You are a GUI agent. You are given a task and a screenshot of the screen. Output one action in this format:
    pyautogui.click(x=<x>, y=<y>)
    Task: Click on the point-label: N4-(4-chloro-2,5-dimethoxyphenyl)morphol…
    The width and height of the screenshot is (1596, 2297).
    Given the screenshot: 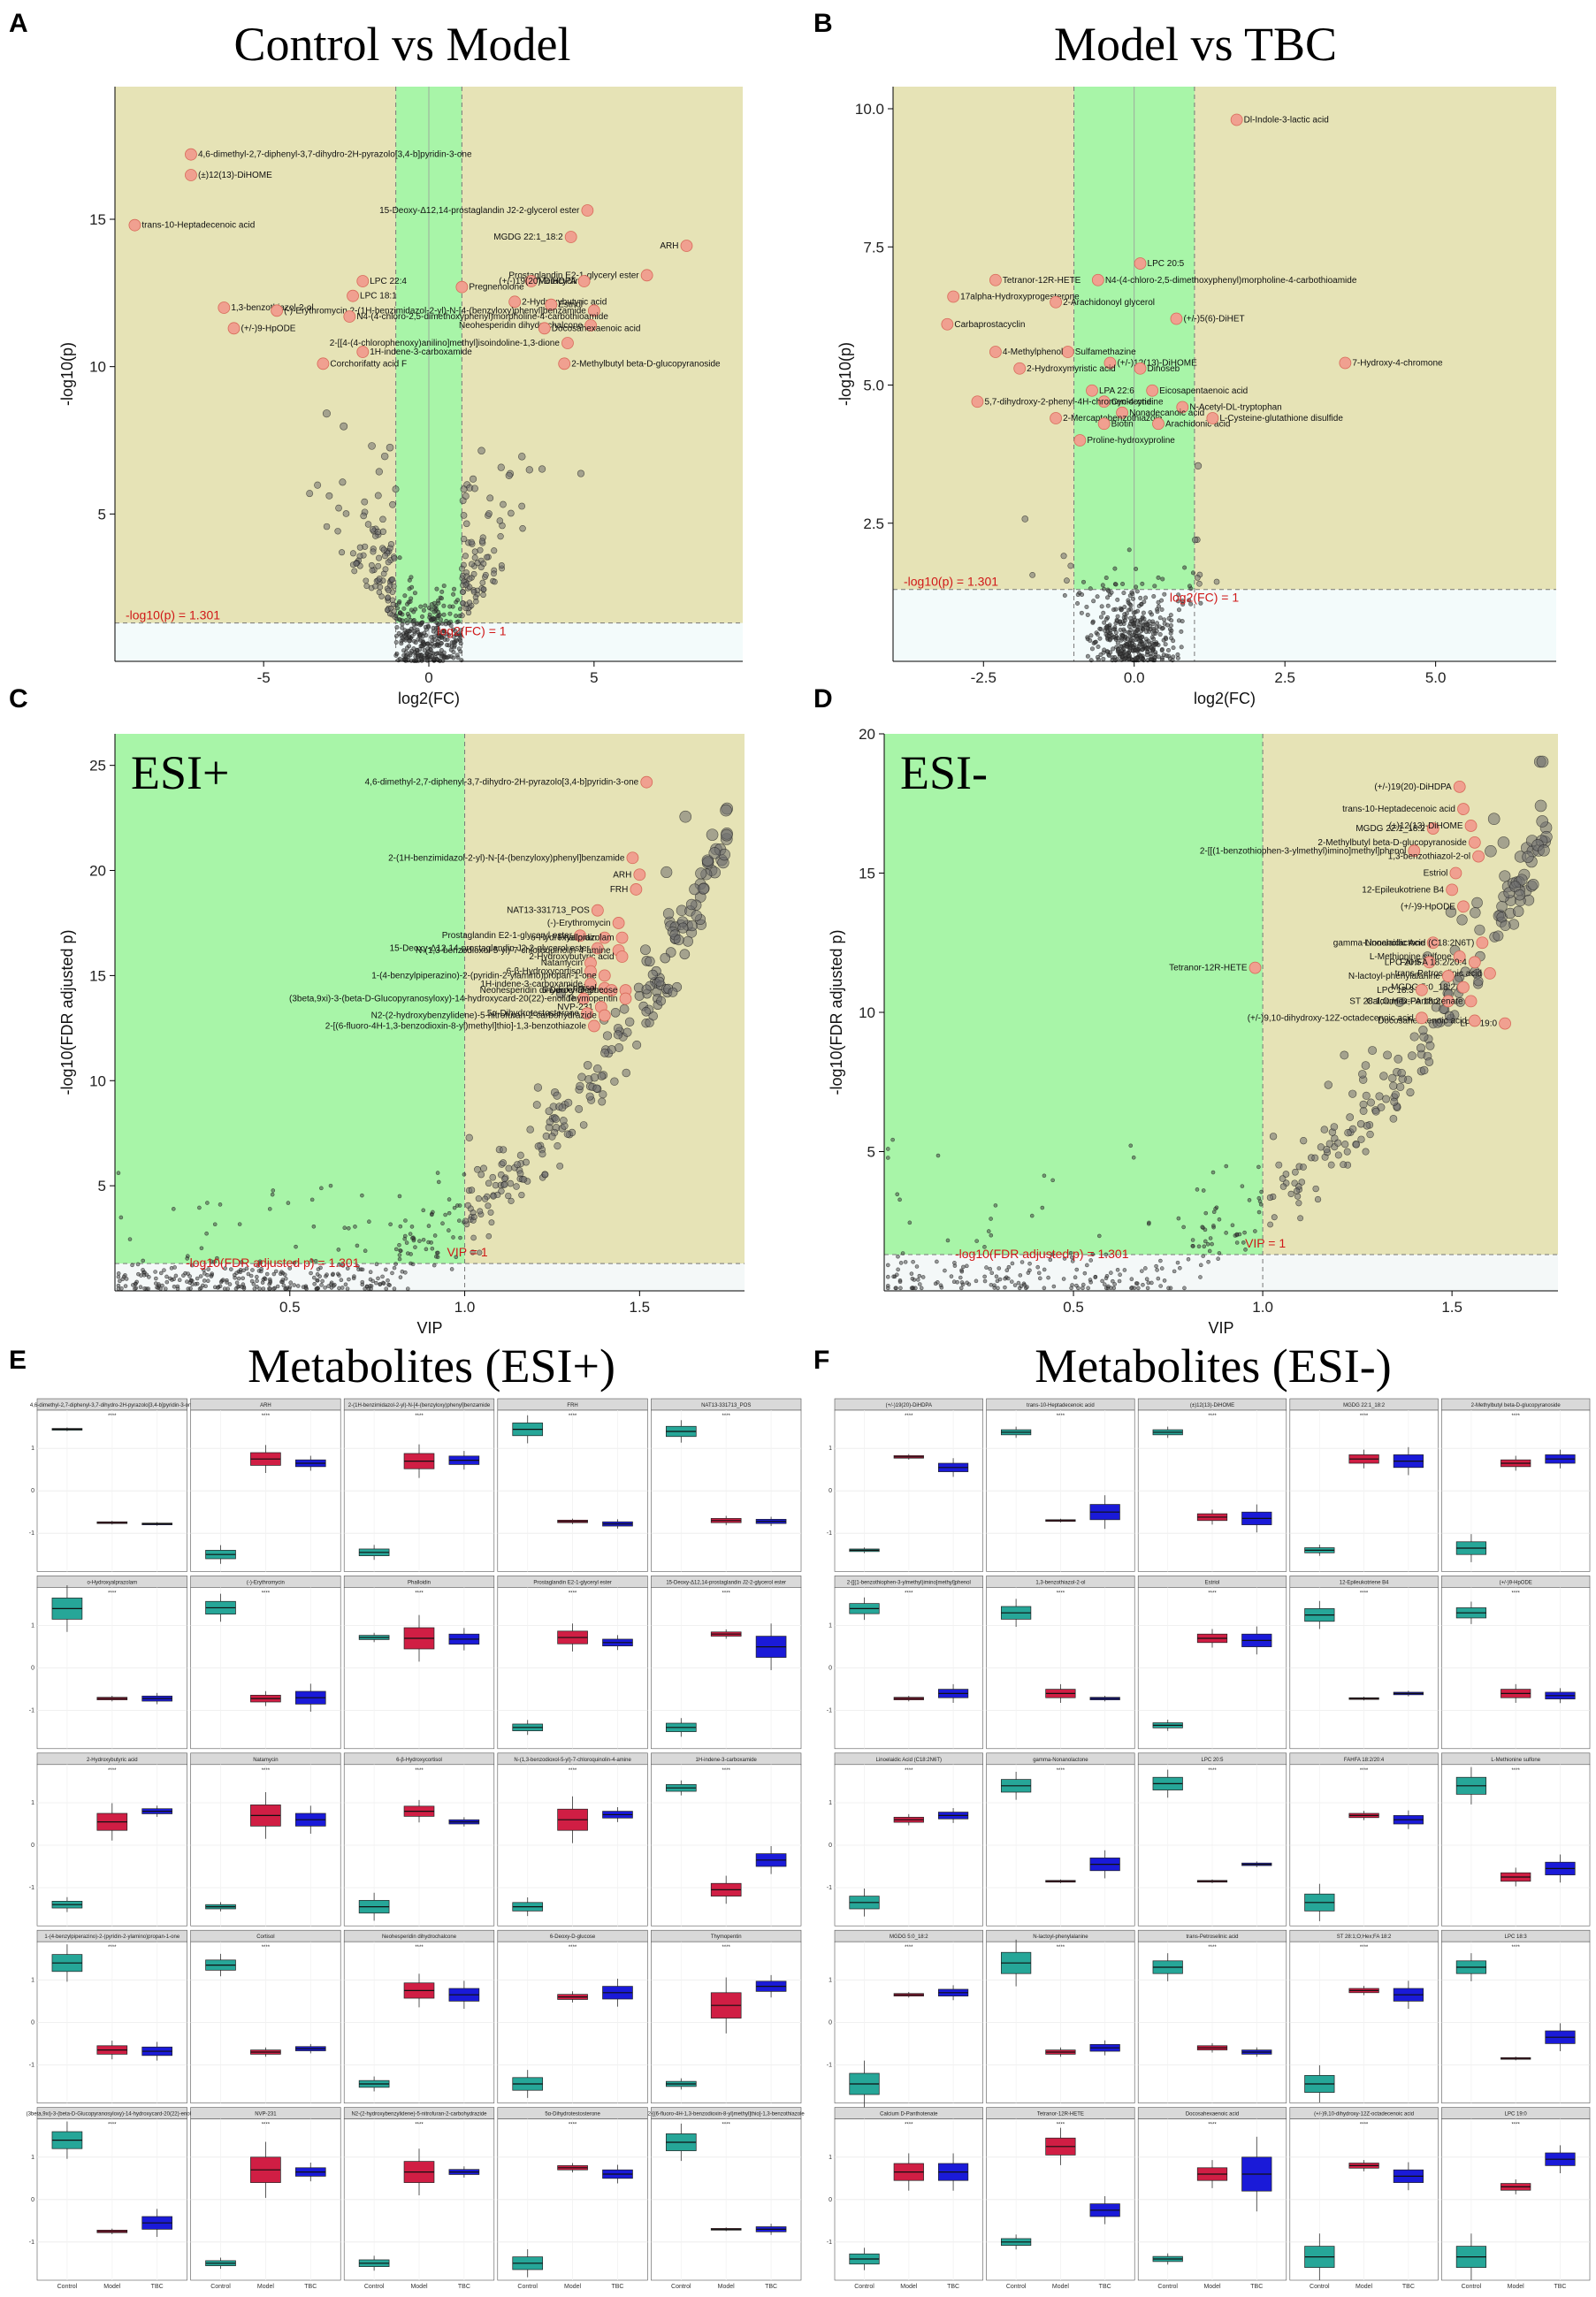 What is the action you would take?
    pyautogui.click(x=482, y=317)
    